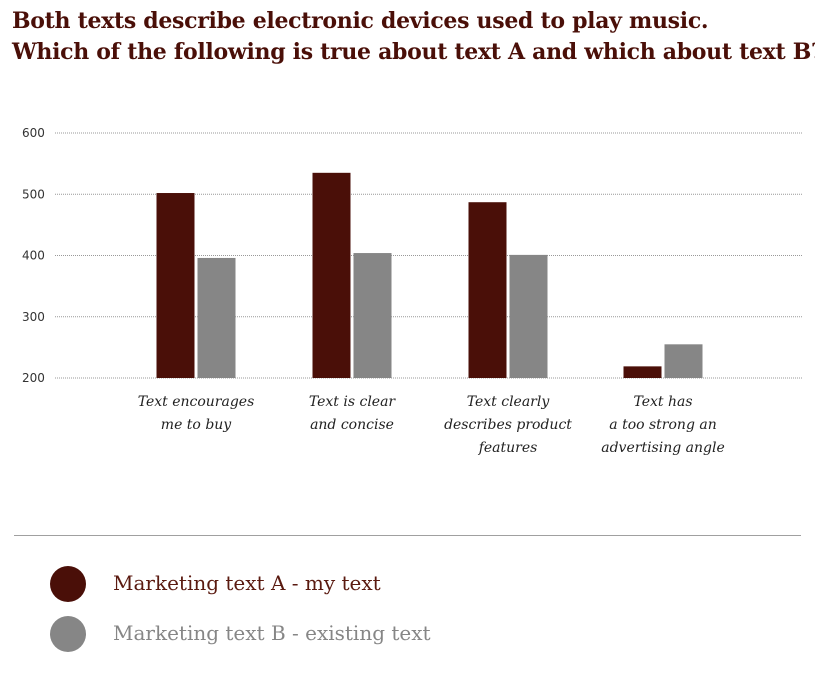 This screenshot has width=815, height=676. What do you see at coordinates (662, 425) in the screenshot?
I see `x-category-label-4: Text has a too strong an advertising angle` at bounding box center [662, 425].